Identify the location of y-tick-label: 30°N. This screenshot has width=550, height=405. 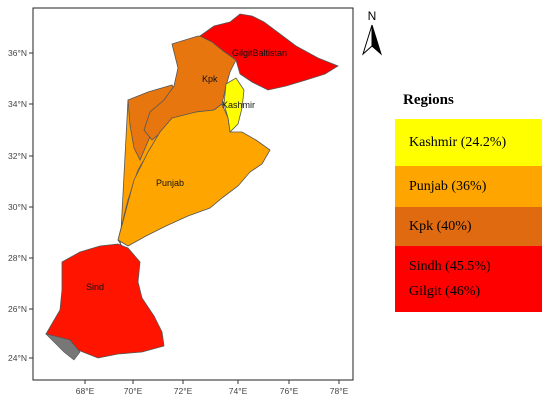
(17, 207).